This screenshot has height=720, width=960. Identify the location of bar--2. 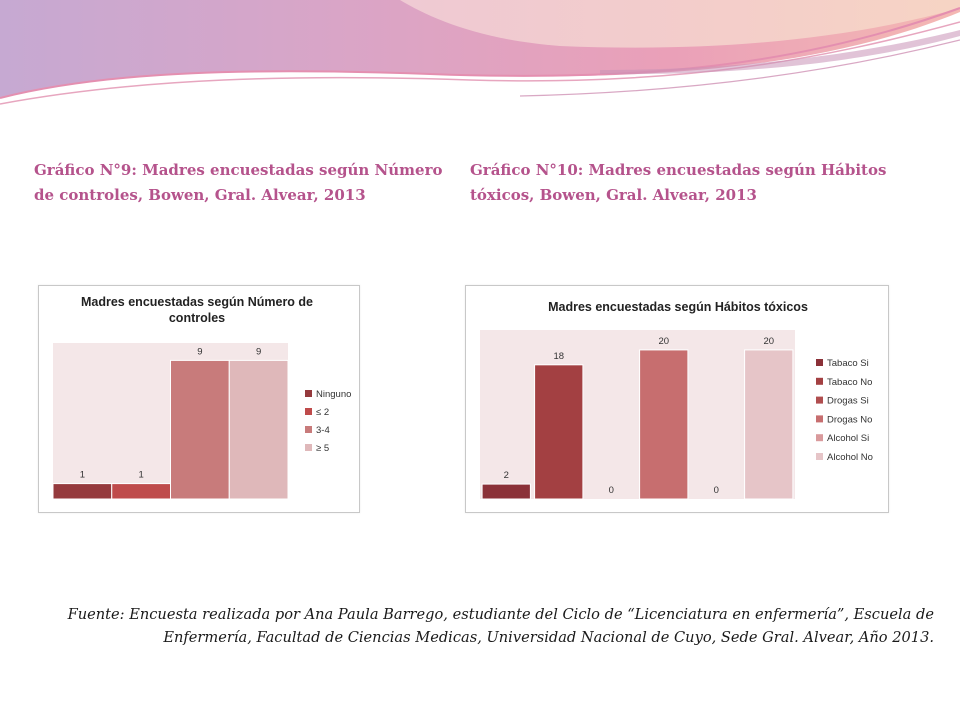
(141, 491).